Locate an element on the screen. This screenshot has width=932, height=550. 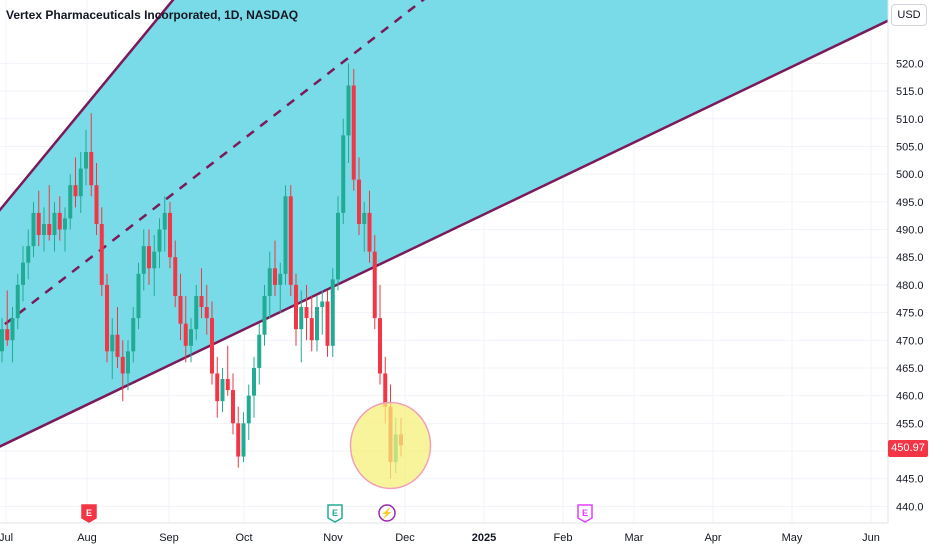
price-tick-label: 485.0 is located at coordinates (910, 258).